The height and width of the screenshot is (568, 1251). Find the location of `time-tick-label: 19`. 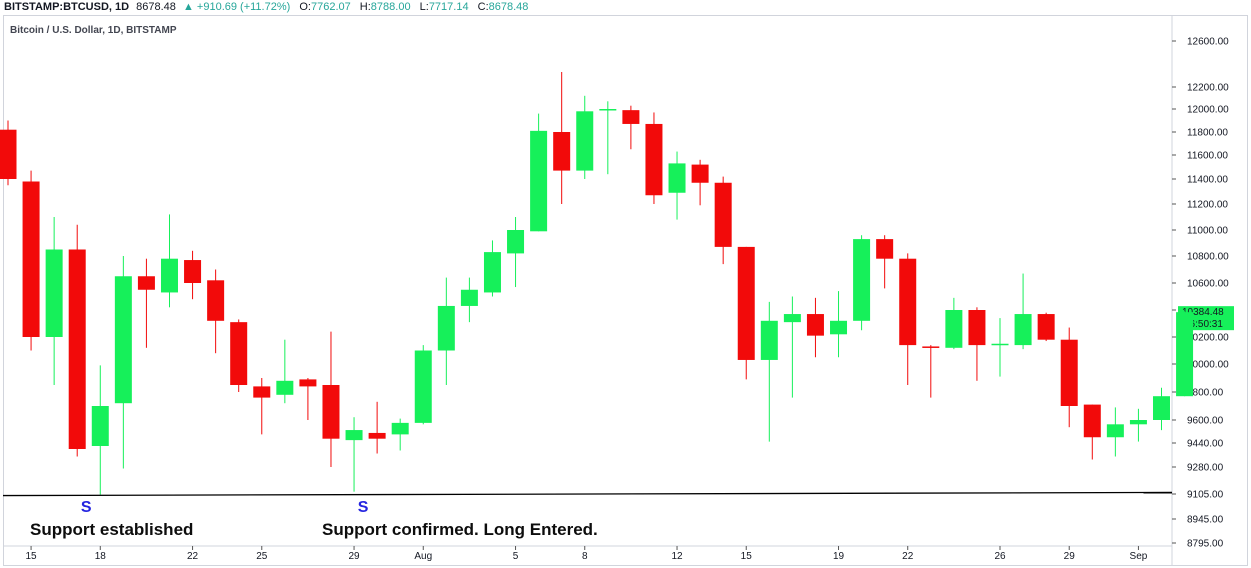

time-tick-label: 19 is located at coordinates (839, 556).